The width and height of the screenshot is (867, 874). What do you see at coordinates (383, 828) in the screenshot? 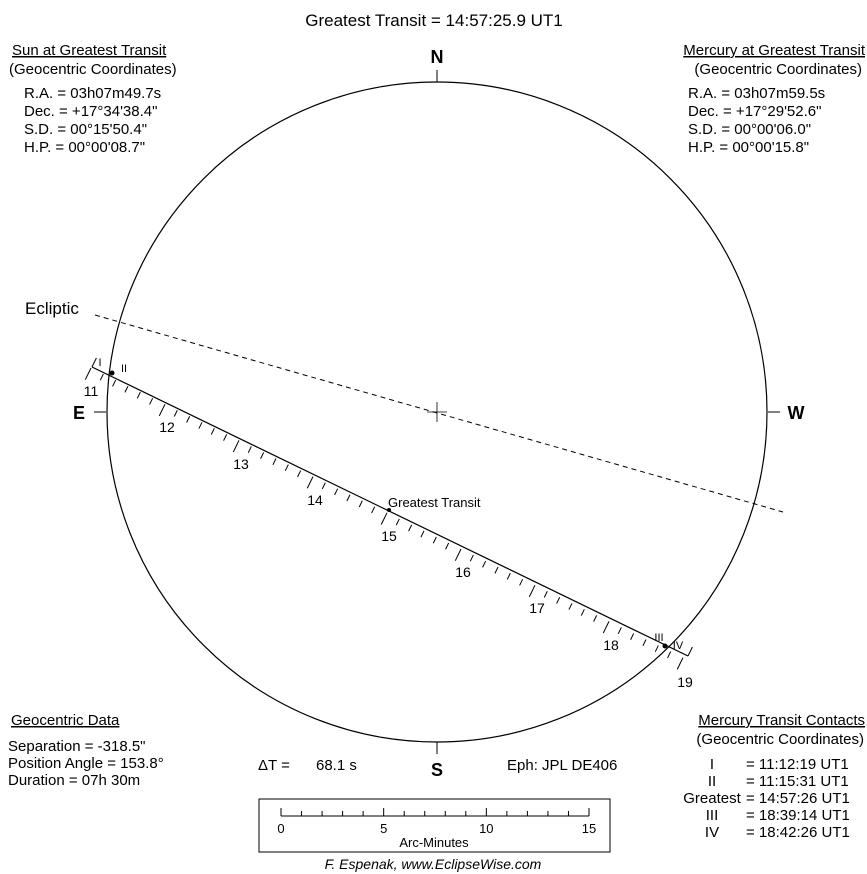
I see `scale-tick-label: 5` at bounding box center [383, 828].